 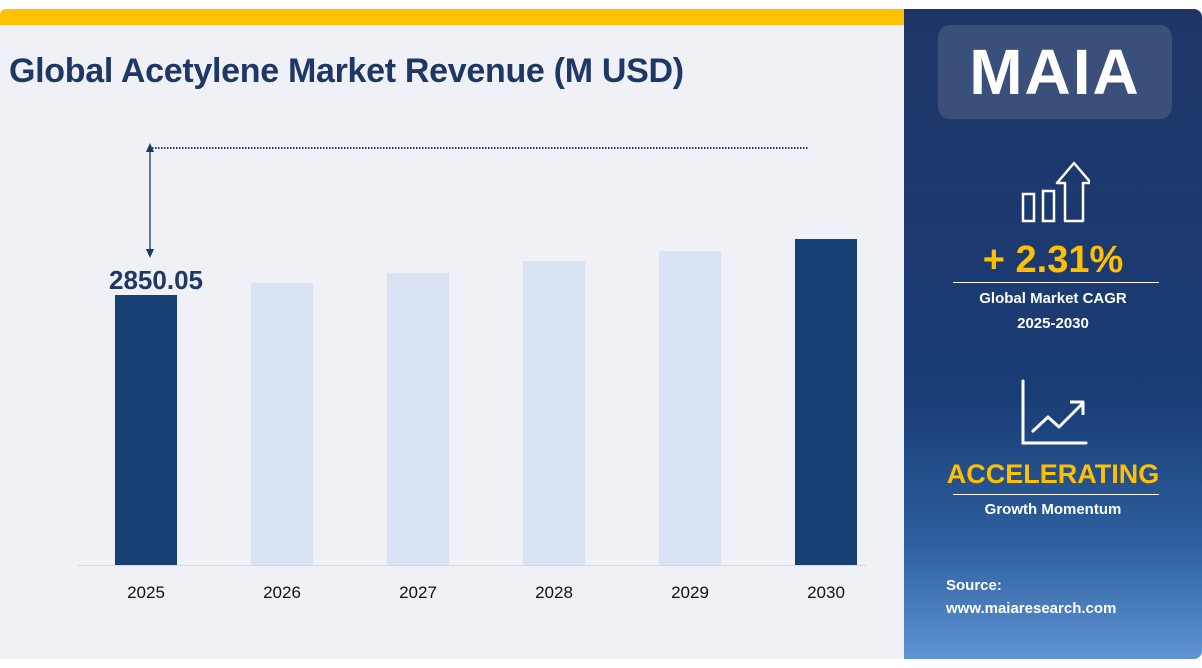 What do you see at coordinates (282, 592) in the screenshot?
I see `x-tick-label: 2026` at bounding box center [282, 592].